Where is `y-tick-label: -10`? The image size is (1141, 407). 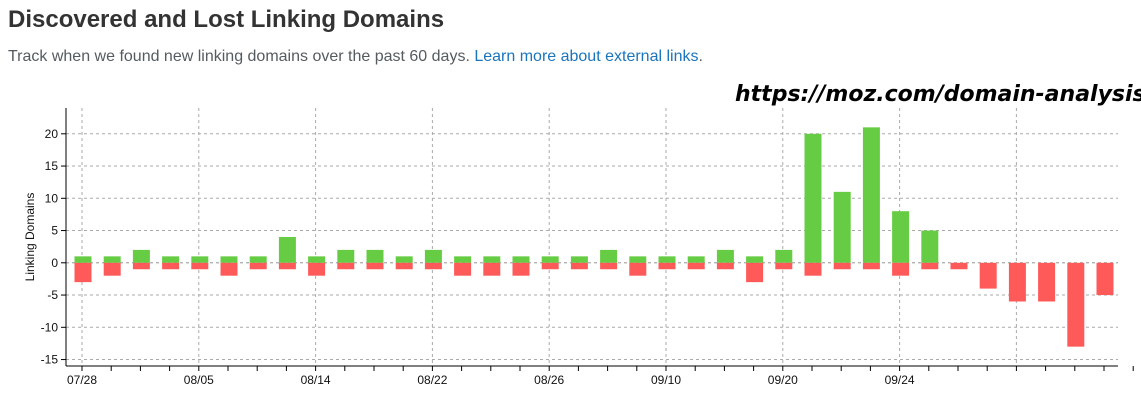
y-tick-label: -10 is located at coordinates (50, 327).